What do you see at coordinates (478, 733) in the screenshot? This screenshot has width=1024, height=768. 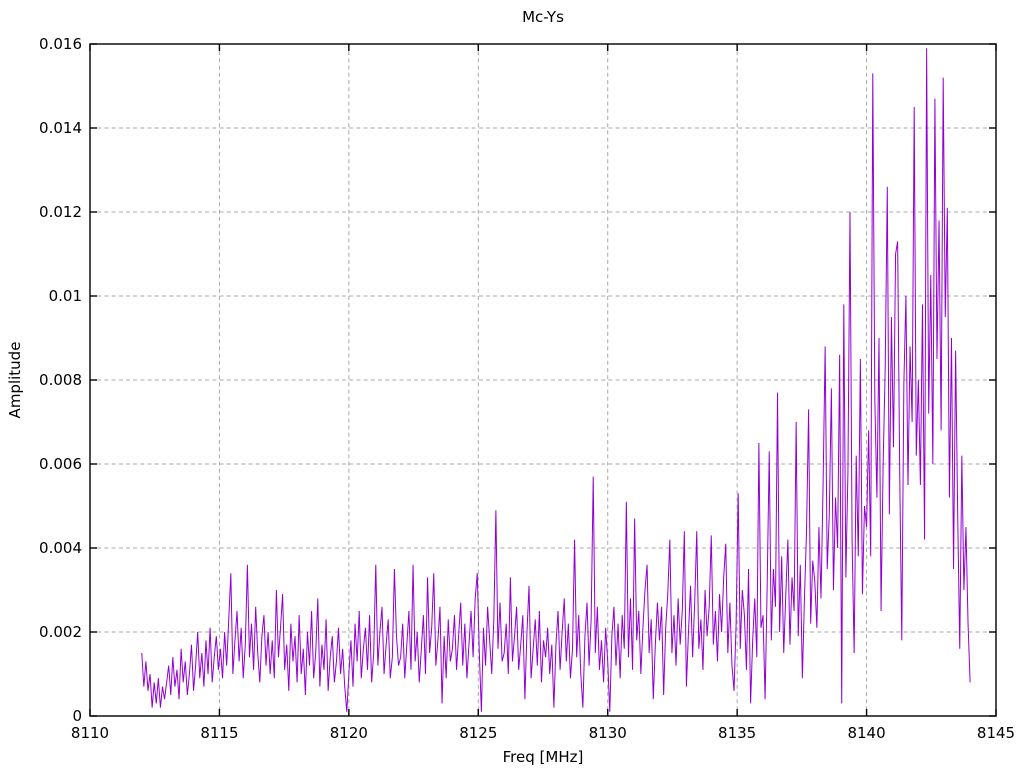 I see `x-tick-label: 8125` at bounding box center [478, 733].